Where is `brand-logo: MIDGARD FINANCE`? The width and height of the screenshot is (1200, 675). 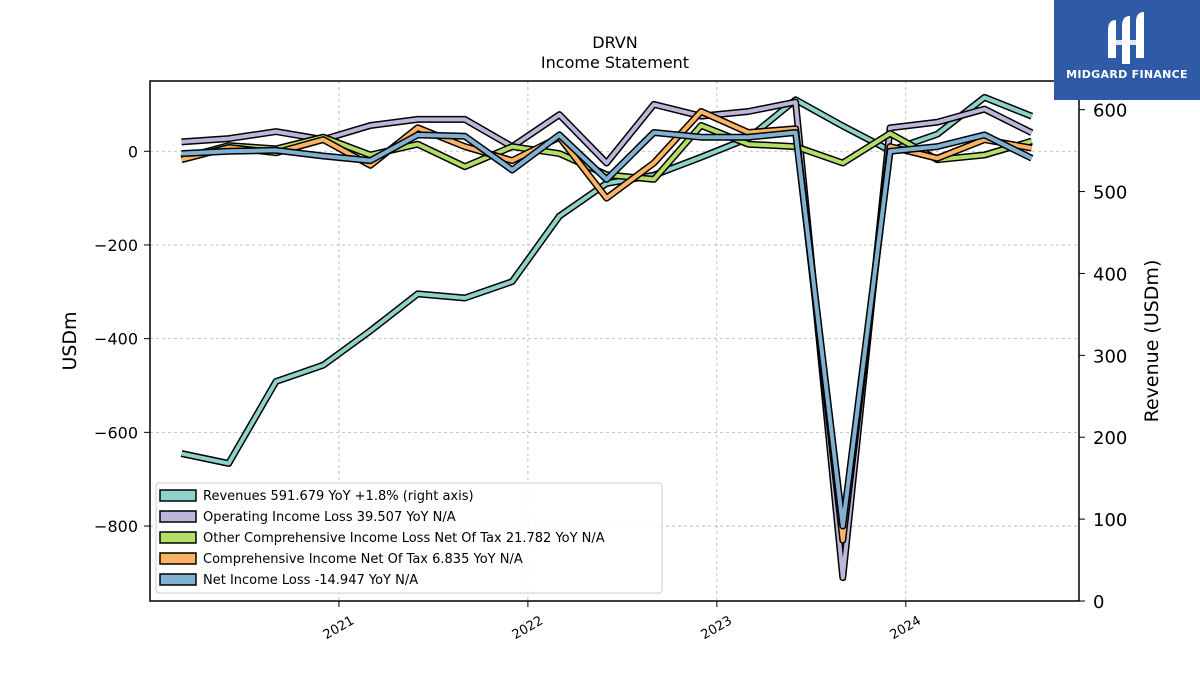
brand-logo: MIDGARD FINANCE is located at coordinates (1127, 50).